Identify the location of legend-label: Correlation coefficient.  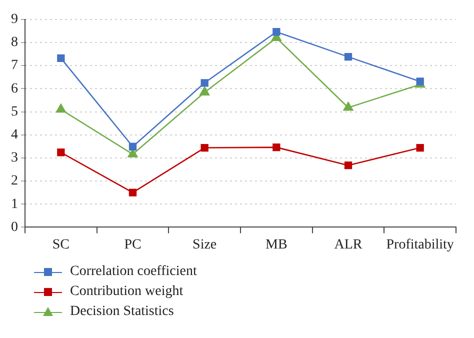
(133, 272).